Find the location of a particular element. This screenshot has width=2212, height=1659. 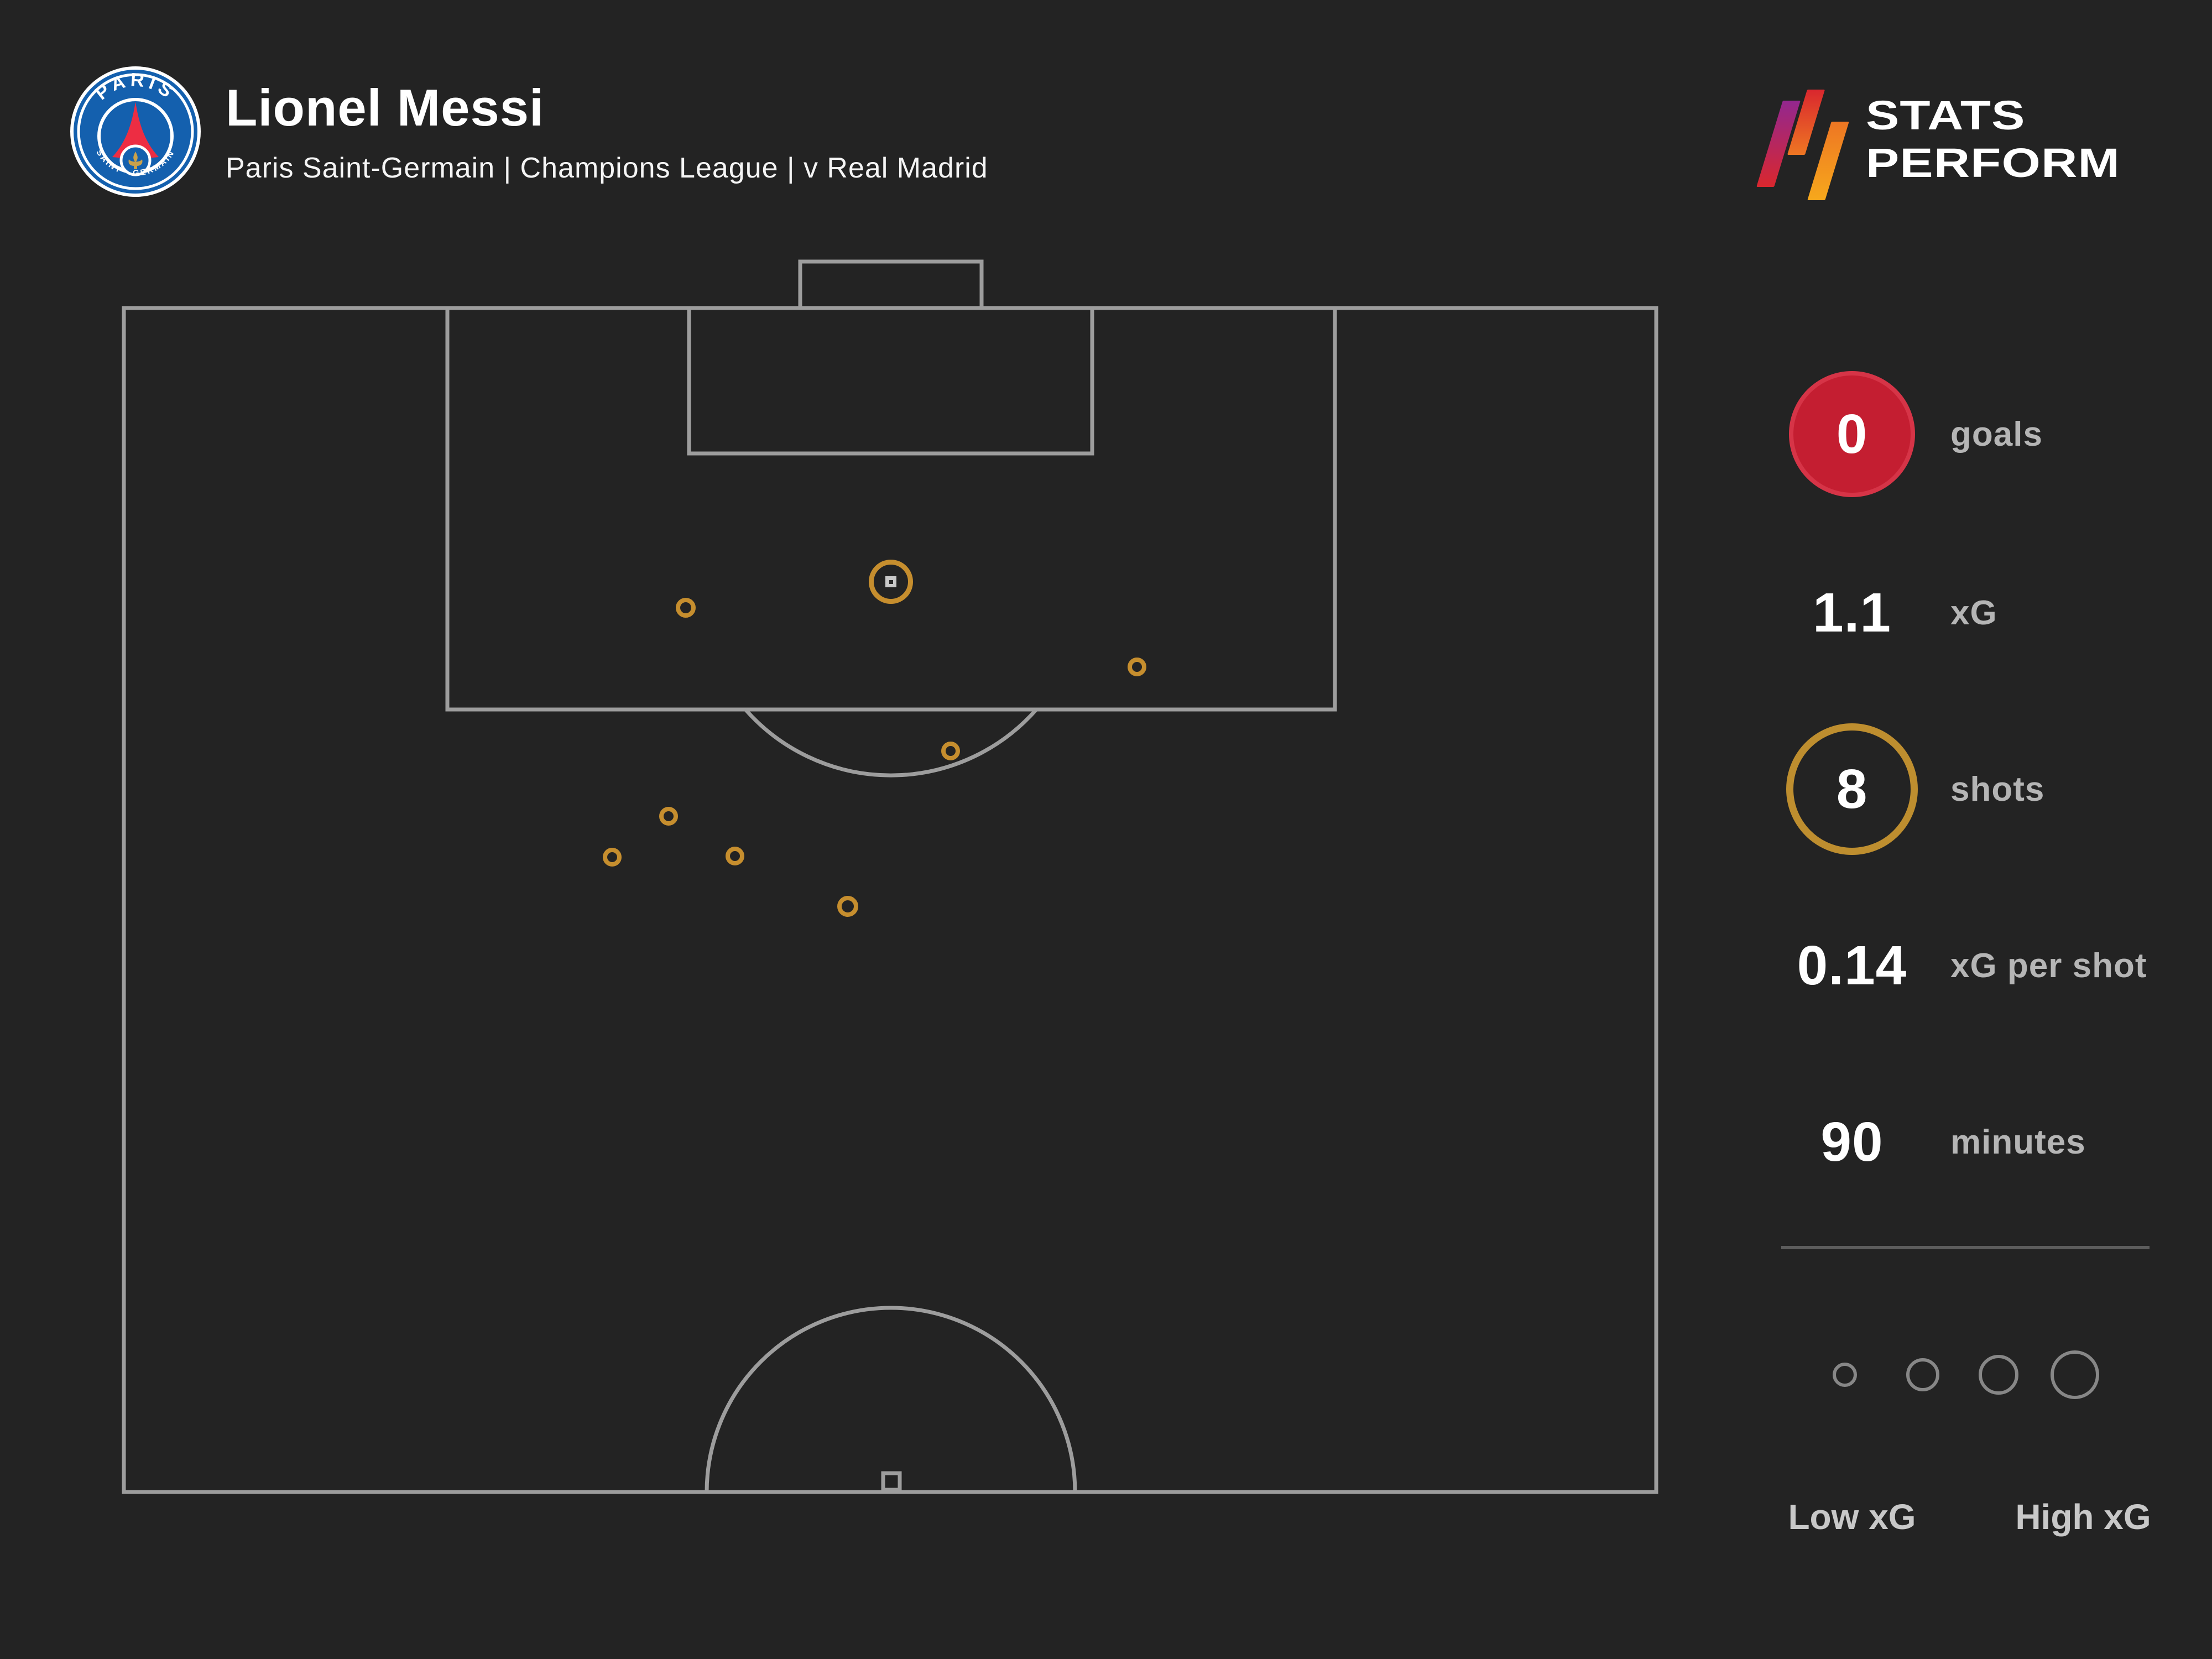

xg-label: xG is located at coordinates (1974, 613).